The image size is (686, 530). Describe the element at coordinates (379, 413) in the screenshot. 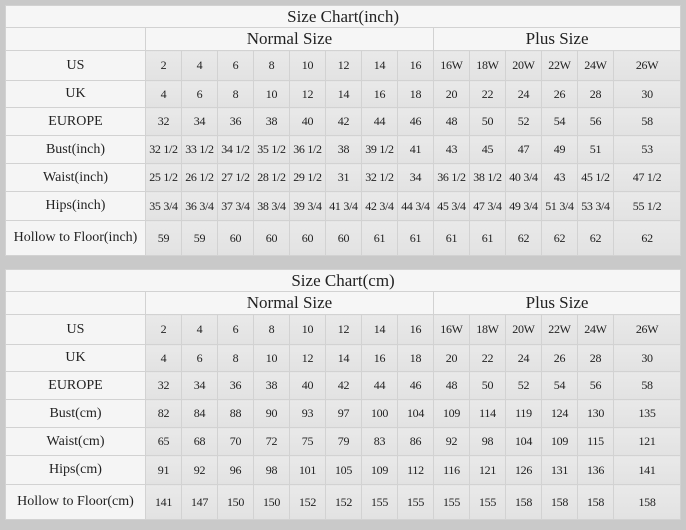

I see `size-value: 100` at that location.